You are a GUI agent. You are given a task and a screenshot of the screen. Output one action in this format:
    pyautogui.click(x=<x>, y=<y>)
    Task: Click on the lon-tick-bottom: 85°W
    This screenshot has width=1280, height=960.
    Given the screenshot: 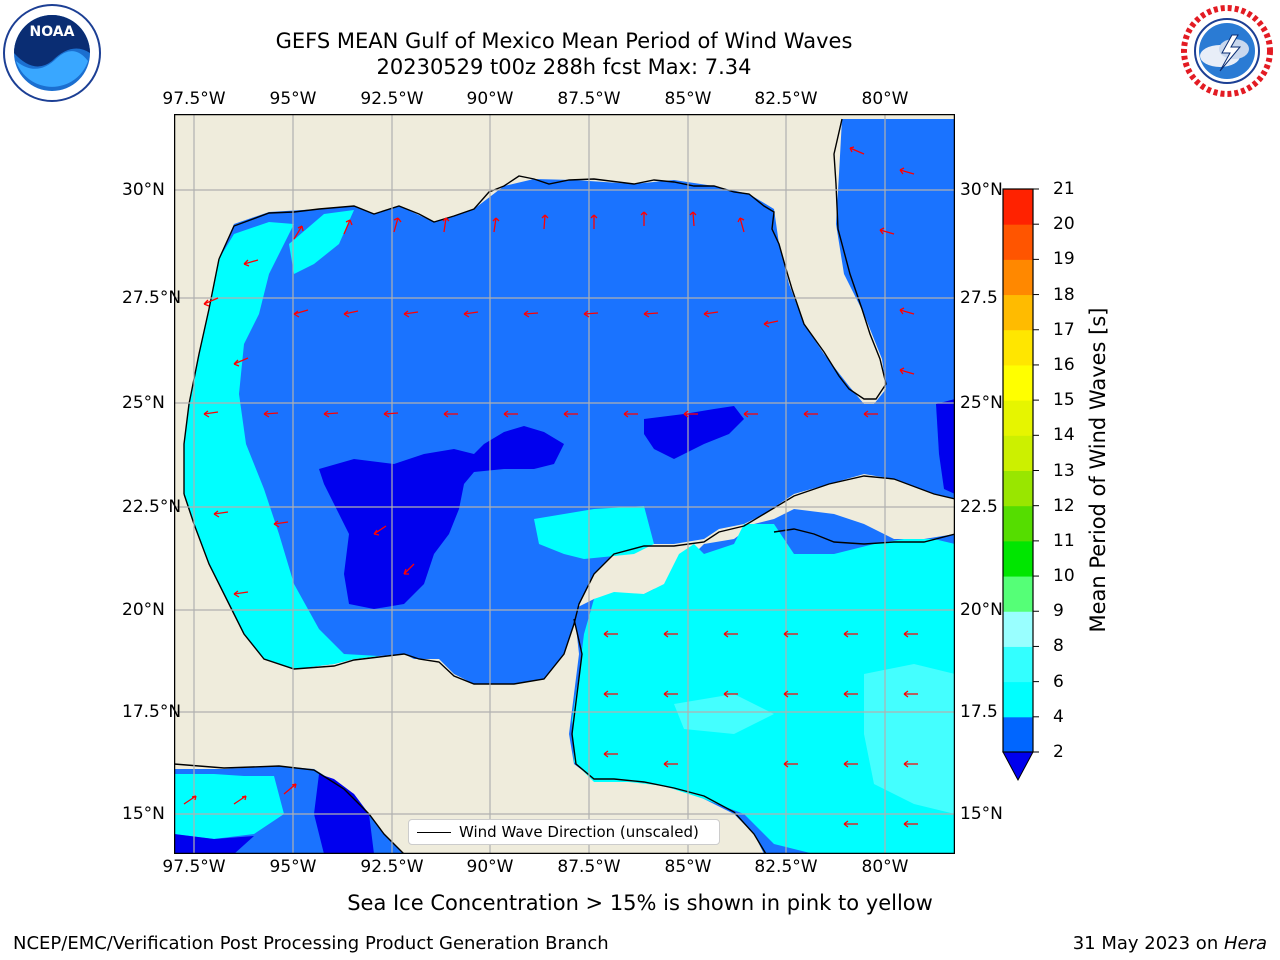 What is the action you would take?
    pyautogui.click(x=688, y=867)
    